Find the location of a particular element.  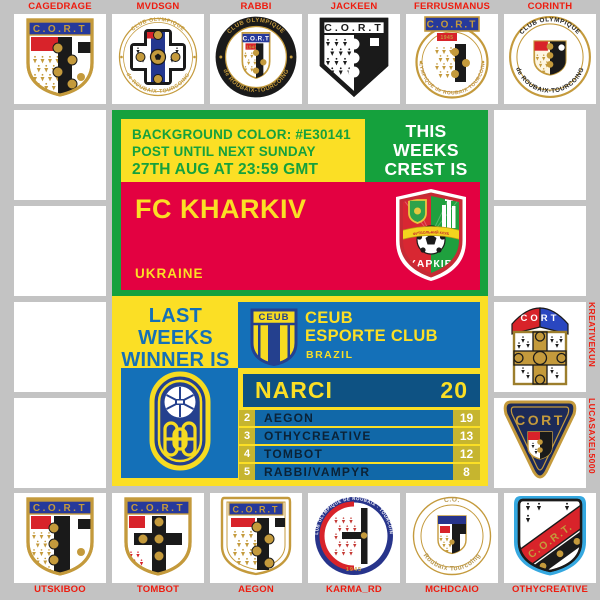

winner-club-card: CEUB CEUB ESPORTE CLUB BRAZIL is located at coordinates (359, 335).